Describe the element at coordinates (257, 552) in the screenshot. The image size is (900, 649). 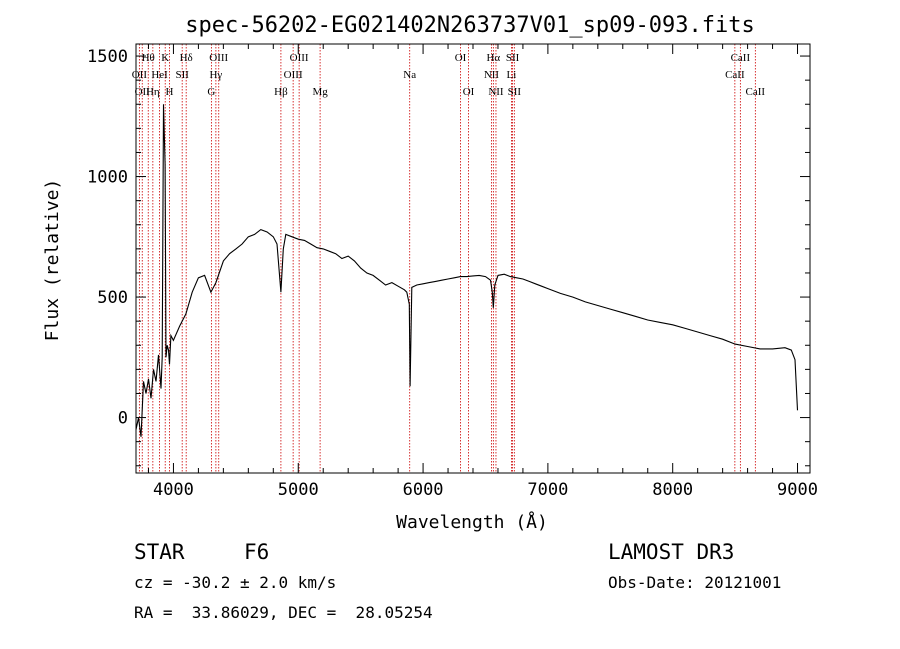
I see `spectral-subclass: F6` at that location.